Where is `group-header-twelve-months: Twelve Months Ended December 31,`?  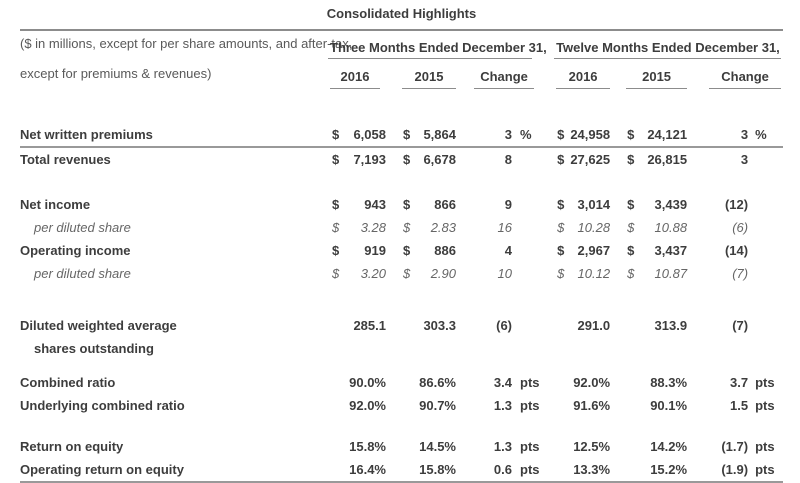 group-header-twelve-months: Twelve Months Ended December 31, is located at coordinates (665, 45).